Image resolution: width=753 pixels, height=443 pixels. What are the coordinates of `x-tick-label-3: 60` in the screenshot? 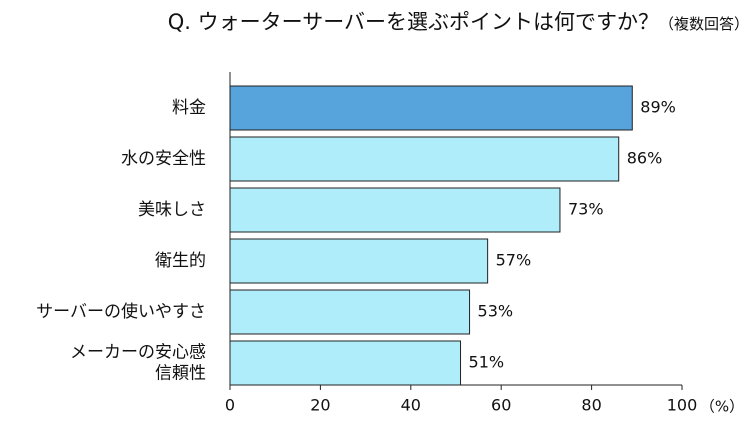 It's located at (501, 405).